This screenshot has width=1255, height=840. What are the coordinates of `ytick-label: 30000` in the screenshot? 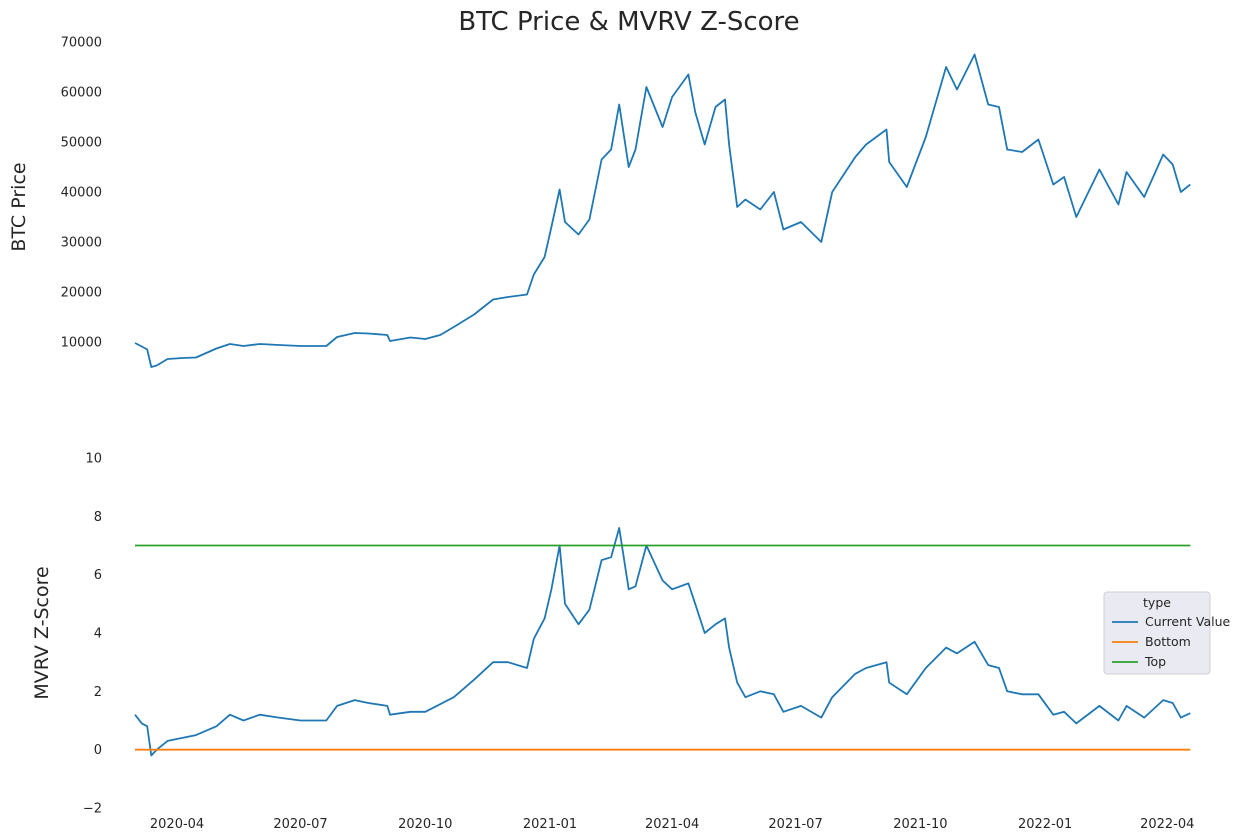 It's located at (81, 243).